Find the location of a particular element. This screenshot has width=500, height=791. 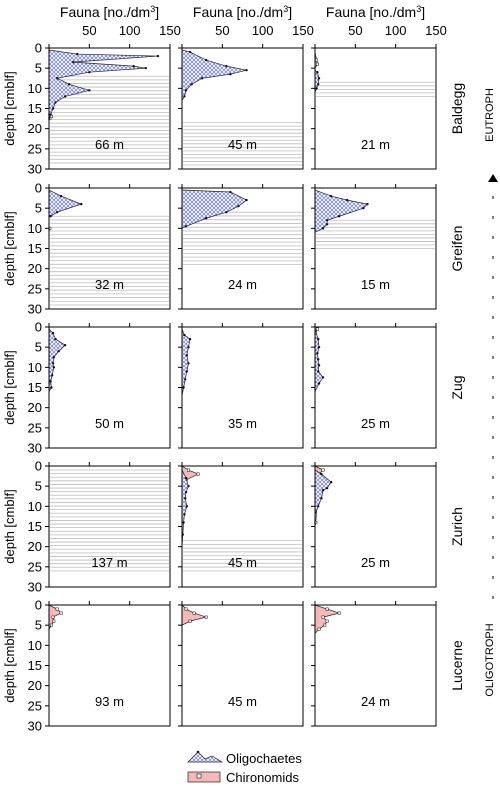

legend-chironomids-marker is located at coordinates (199, 776).